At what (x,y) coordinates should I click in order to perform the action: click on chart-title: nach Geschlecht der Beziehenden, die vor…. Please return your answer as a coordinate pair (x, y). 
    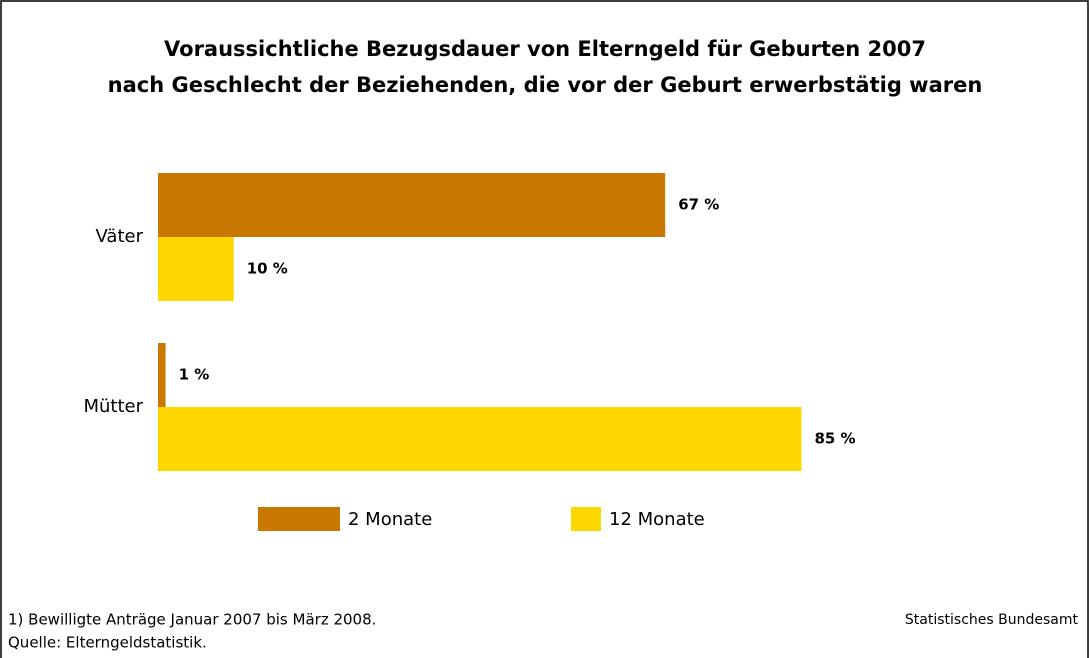
    Looking at the image, I should click on (545, 85).